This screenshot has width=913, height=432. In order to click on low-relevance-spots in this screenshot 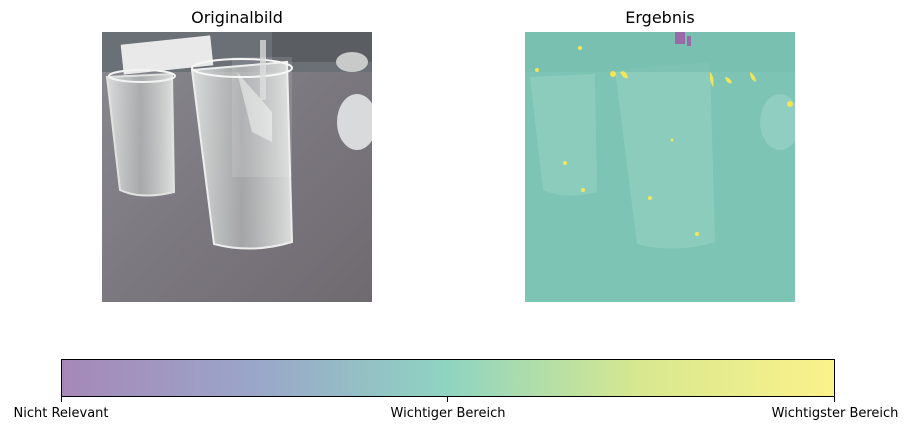, I will do `click(683, 39)`.